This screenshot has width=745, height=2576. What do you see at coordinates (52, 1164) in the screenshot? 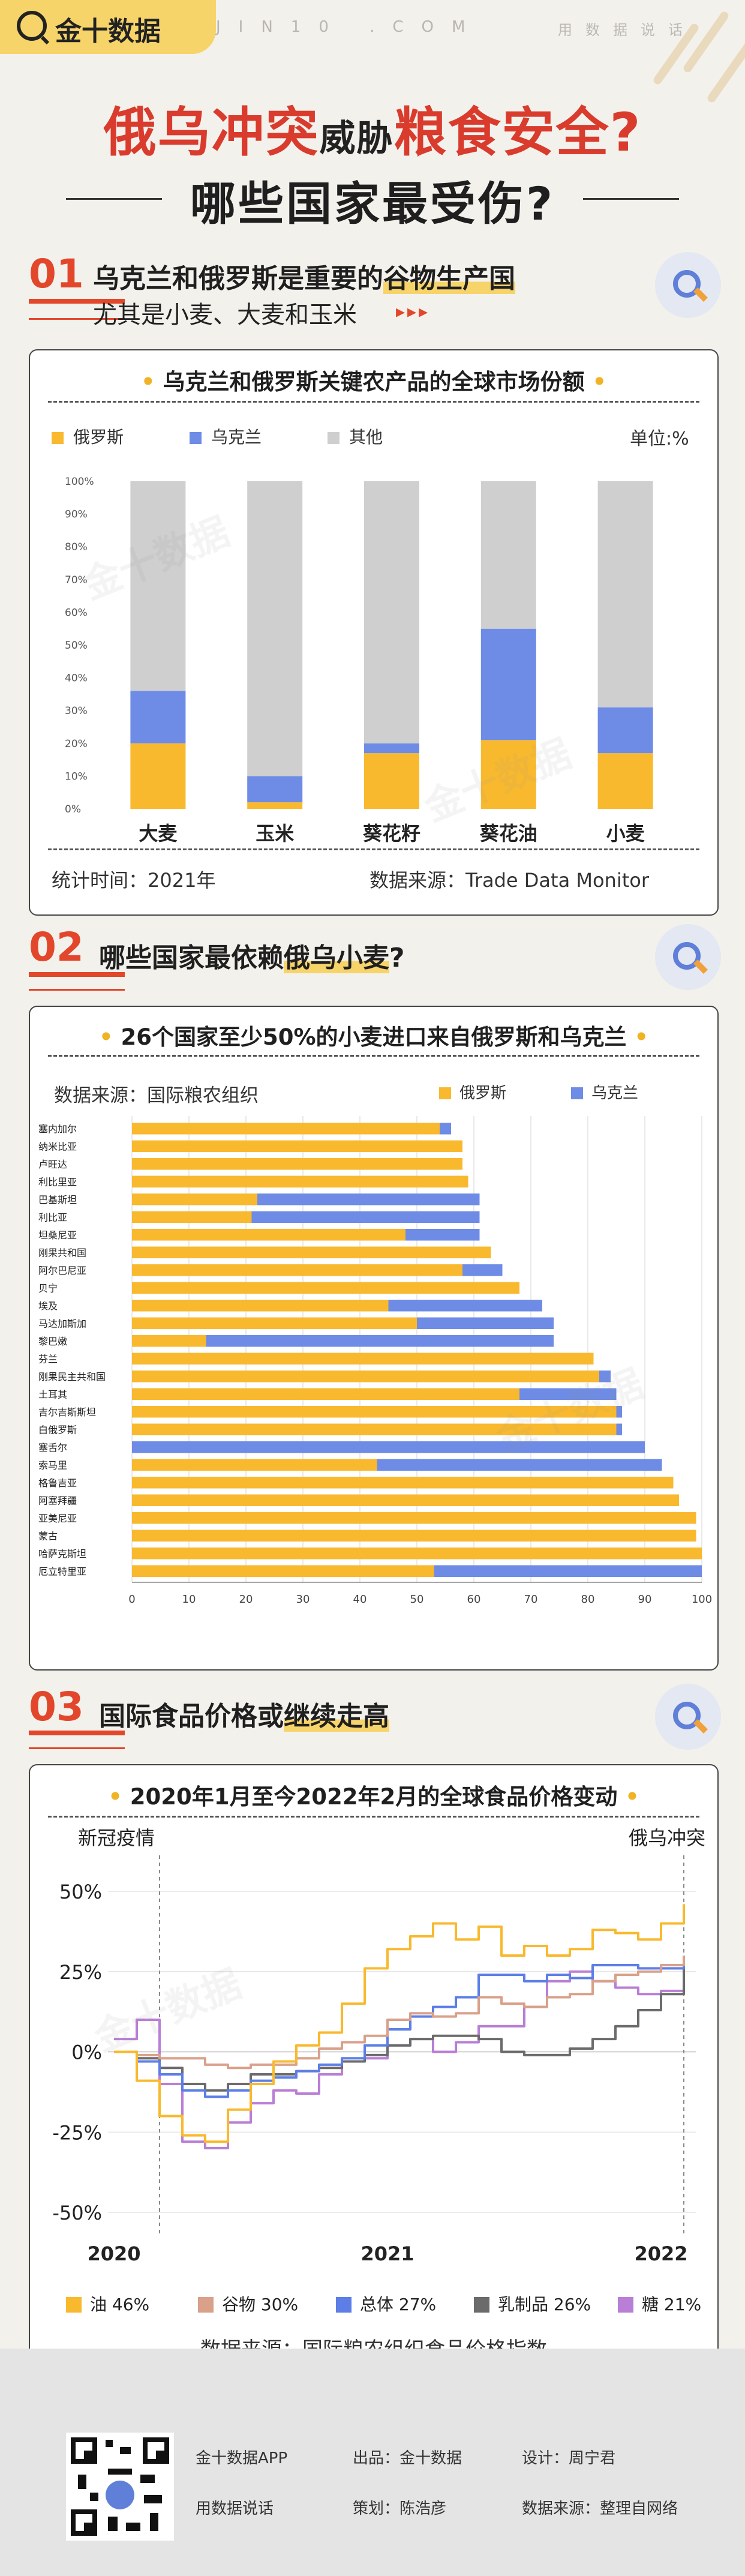
I see `y-tick-label: 卢旺达` at bounding box center [52, 1164].